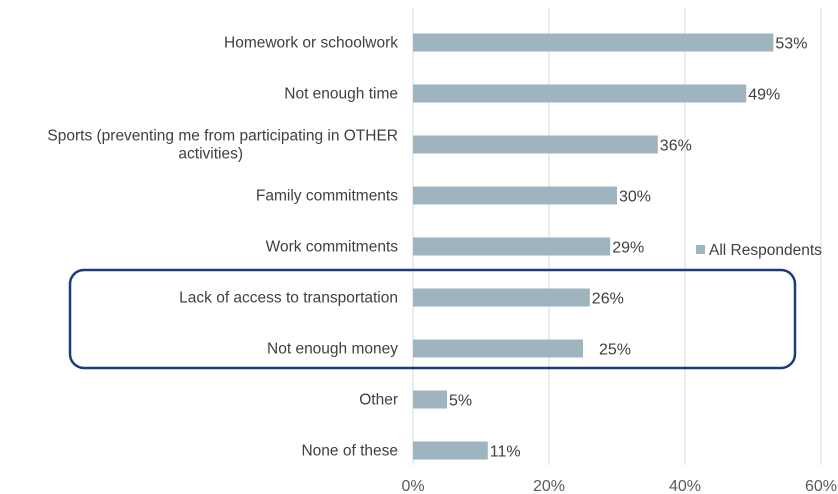  What do you see at coordinates (676, 146) in the screenshot?
I see `data-label: 36%` at bounding box center [676, 146].